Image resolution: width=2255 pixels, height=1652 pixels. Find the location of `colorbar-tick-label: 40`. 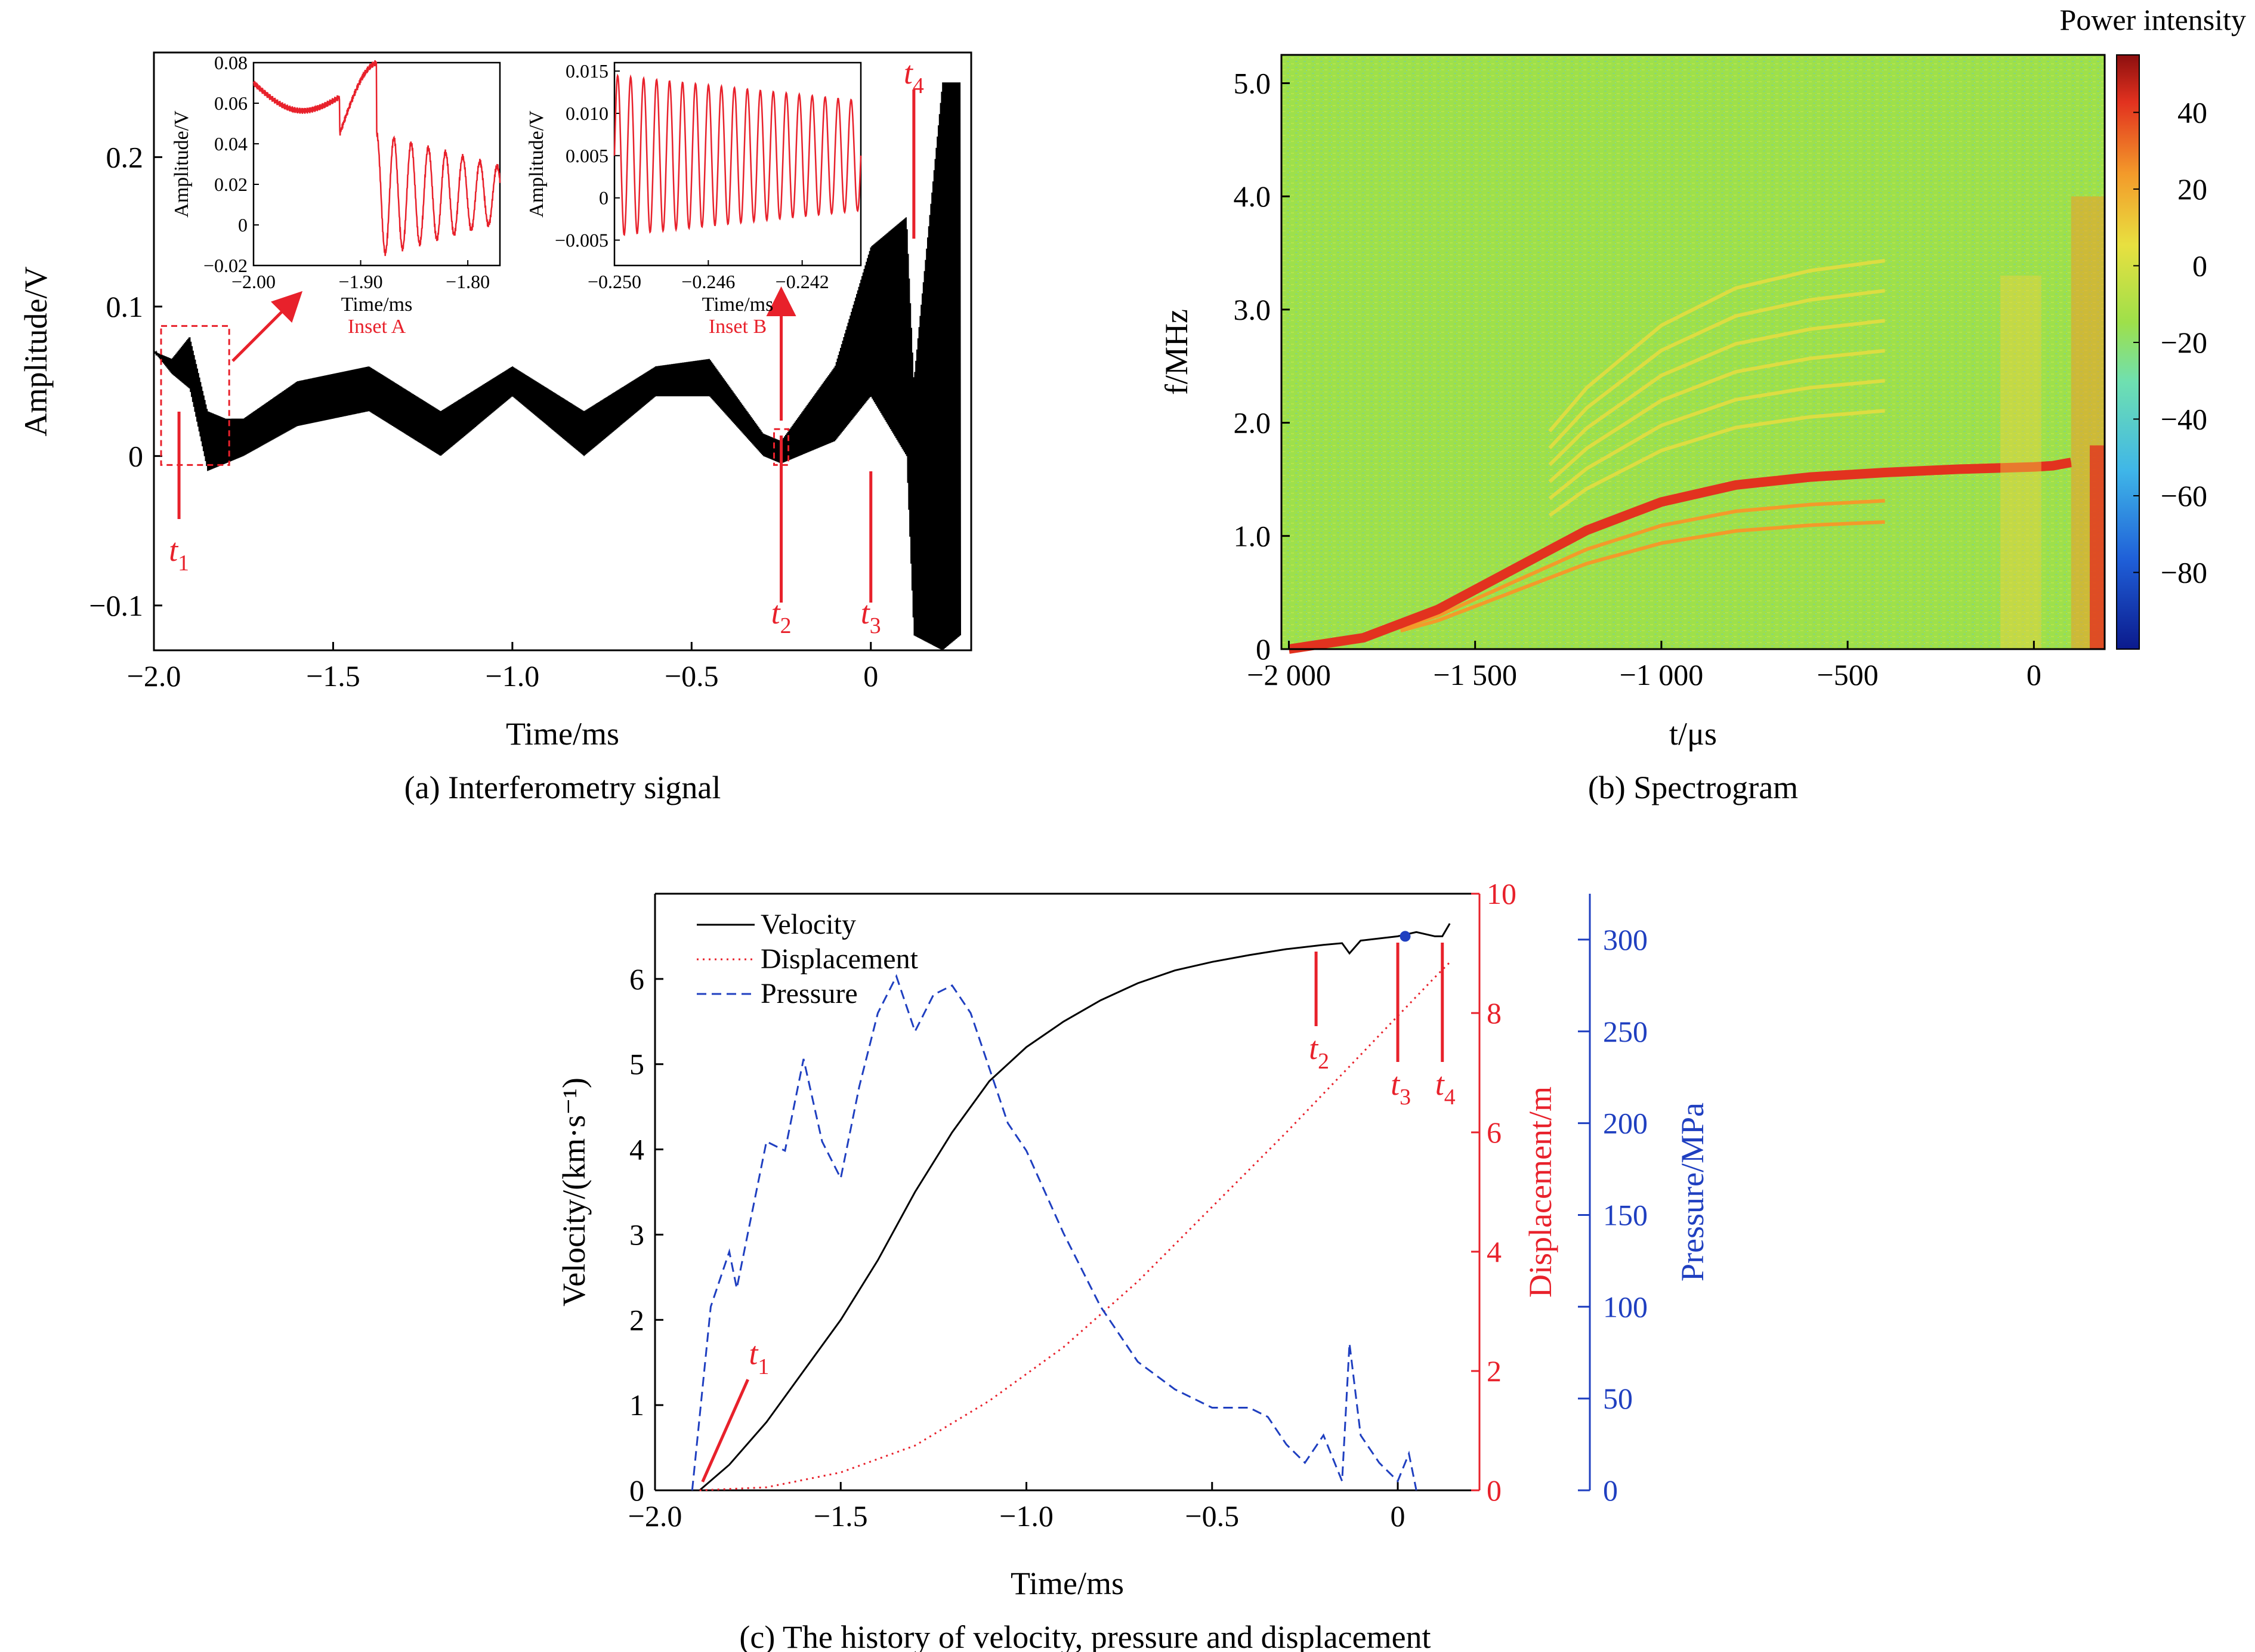

colorbar-tick-label: 40 is located at coordinates (2192, 112).